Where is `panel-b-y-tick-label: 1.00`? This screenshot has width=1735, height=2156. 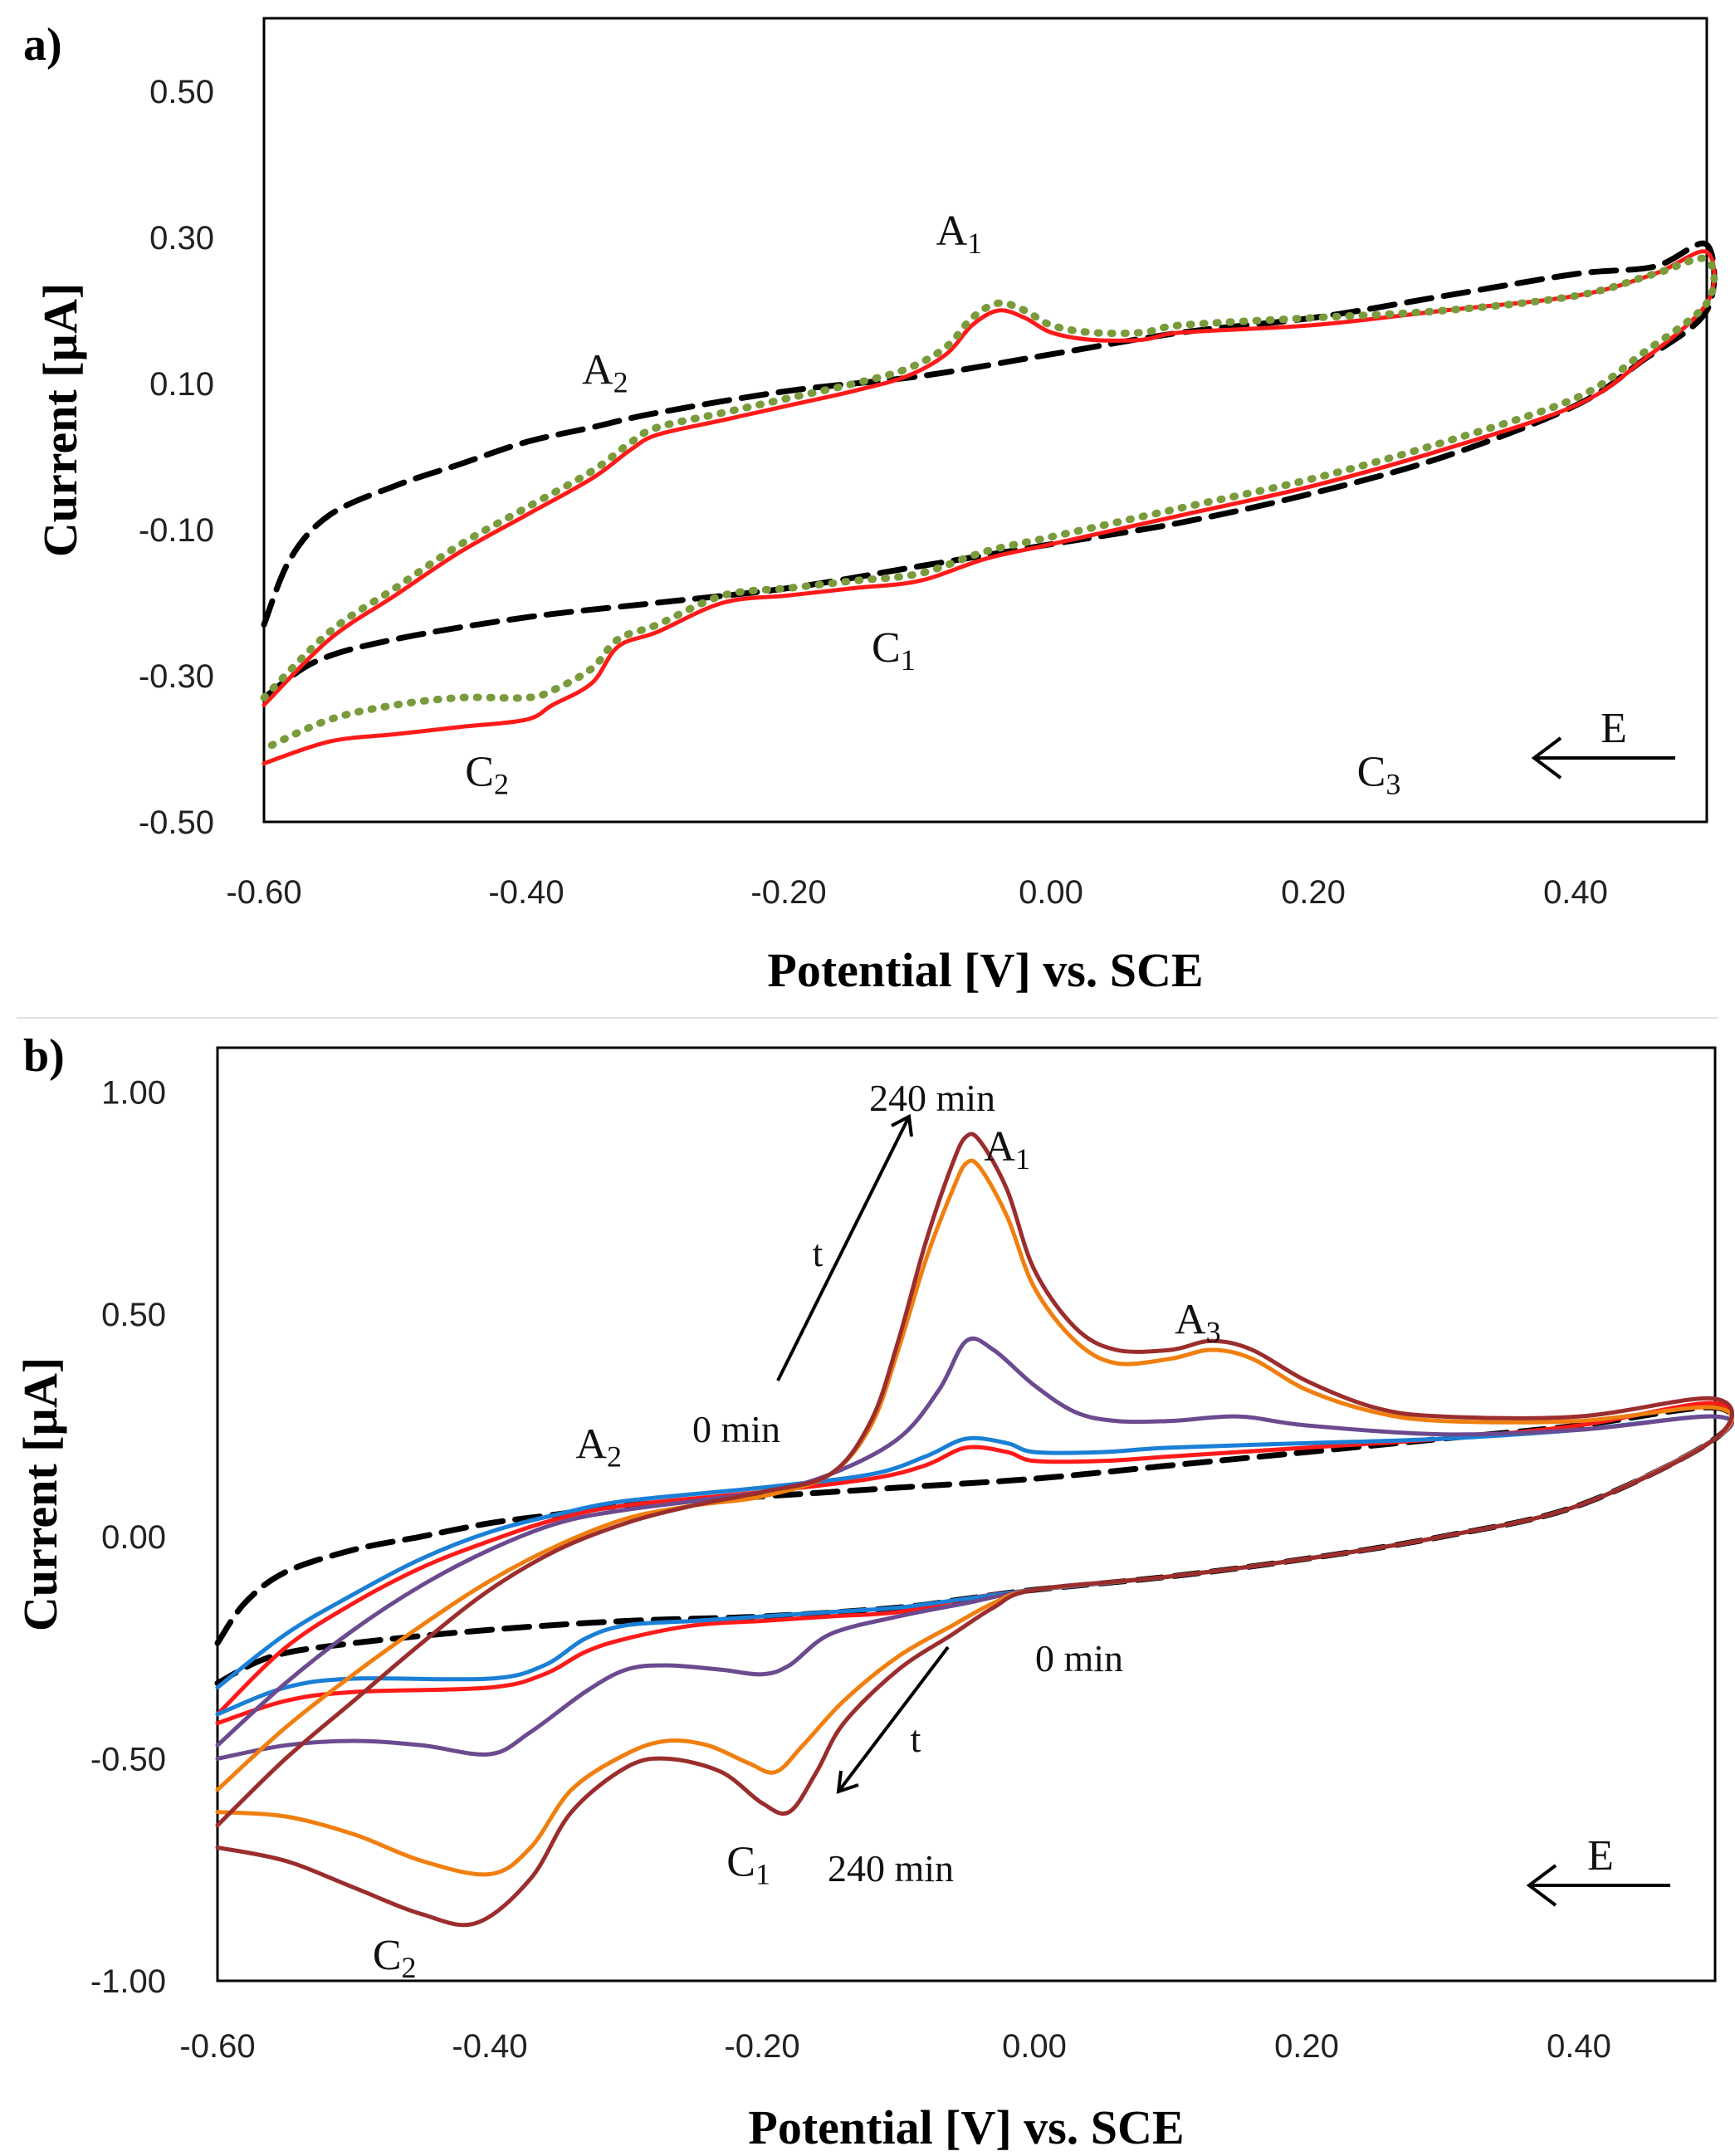 panel-b-y-tick-label: 1.00 is located at coordinates (133, 1093).